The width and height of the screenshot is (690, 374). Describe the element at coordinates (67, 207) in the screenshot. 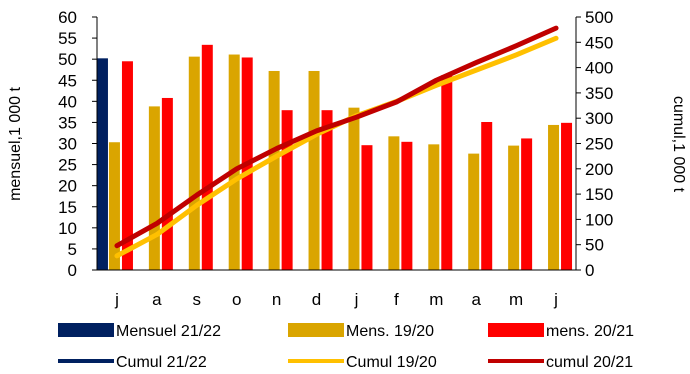

I see `y-left-tick-label: 15` at that location.